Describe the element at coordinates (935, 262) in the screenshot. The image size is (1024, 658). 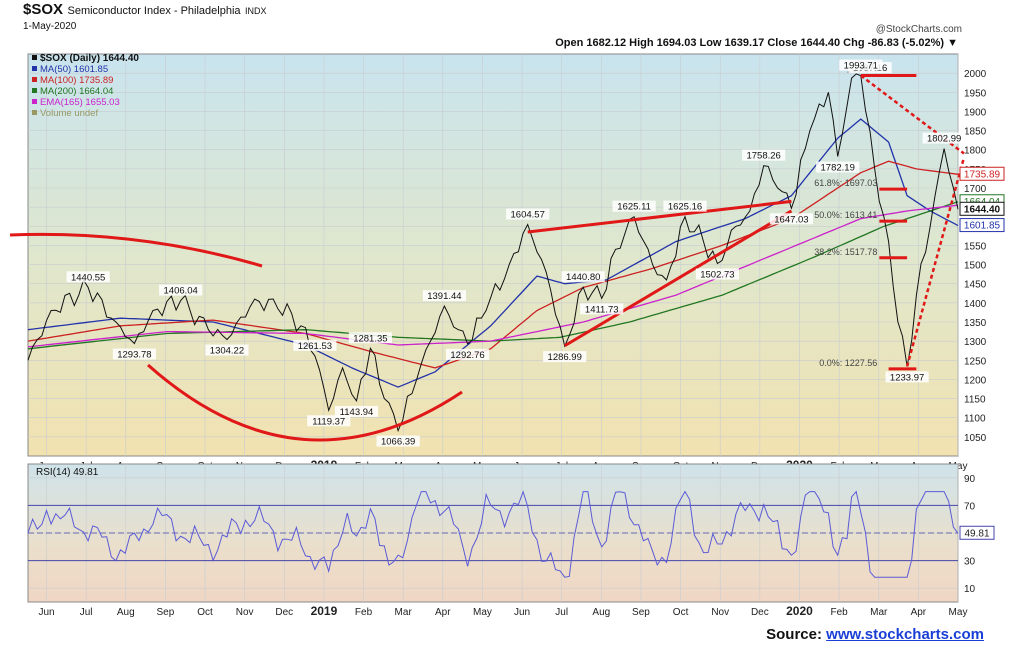
I see `annotation-dotted-bottom` at that location.